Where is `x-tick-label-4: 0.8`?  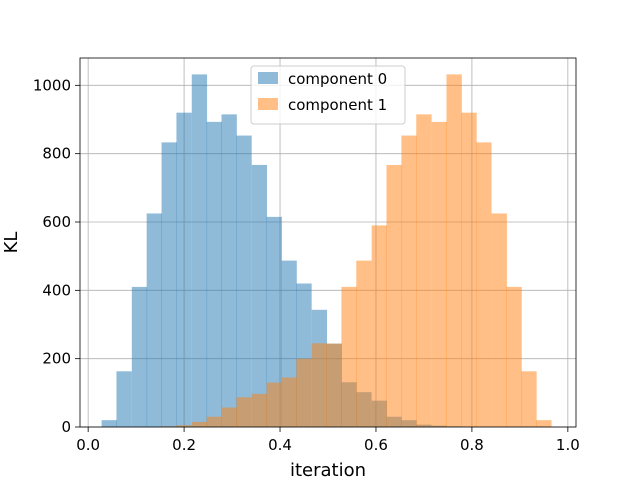
x-tick-label-4: 0.8 is located at coordinates (472, 445).